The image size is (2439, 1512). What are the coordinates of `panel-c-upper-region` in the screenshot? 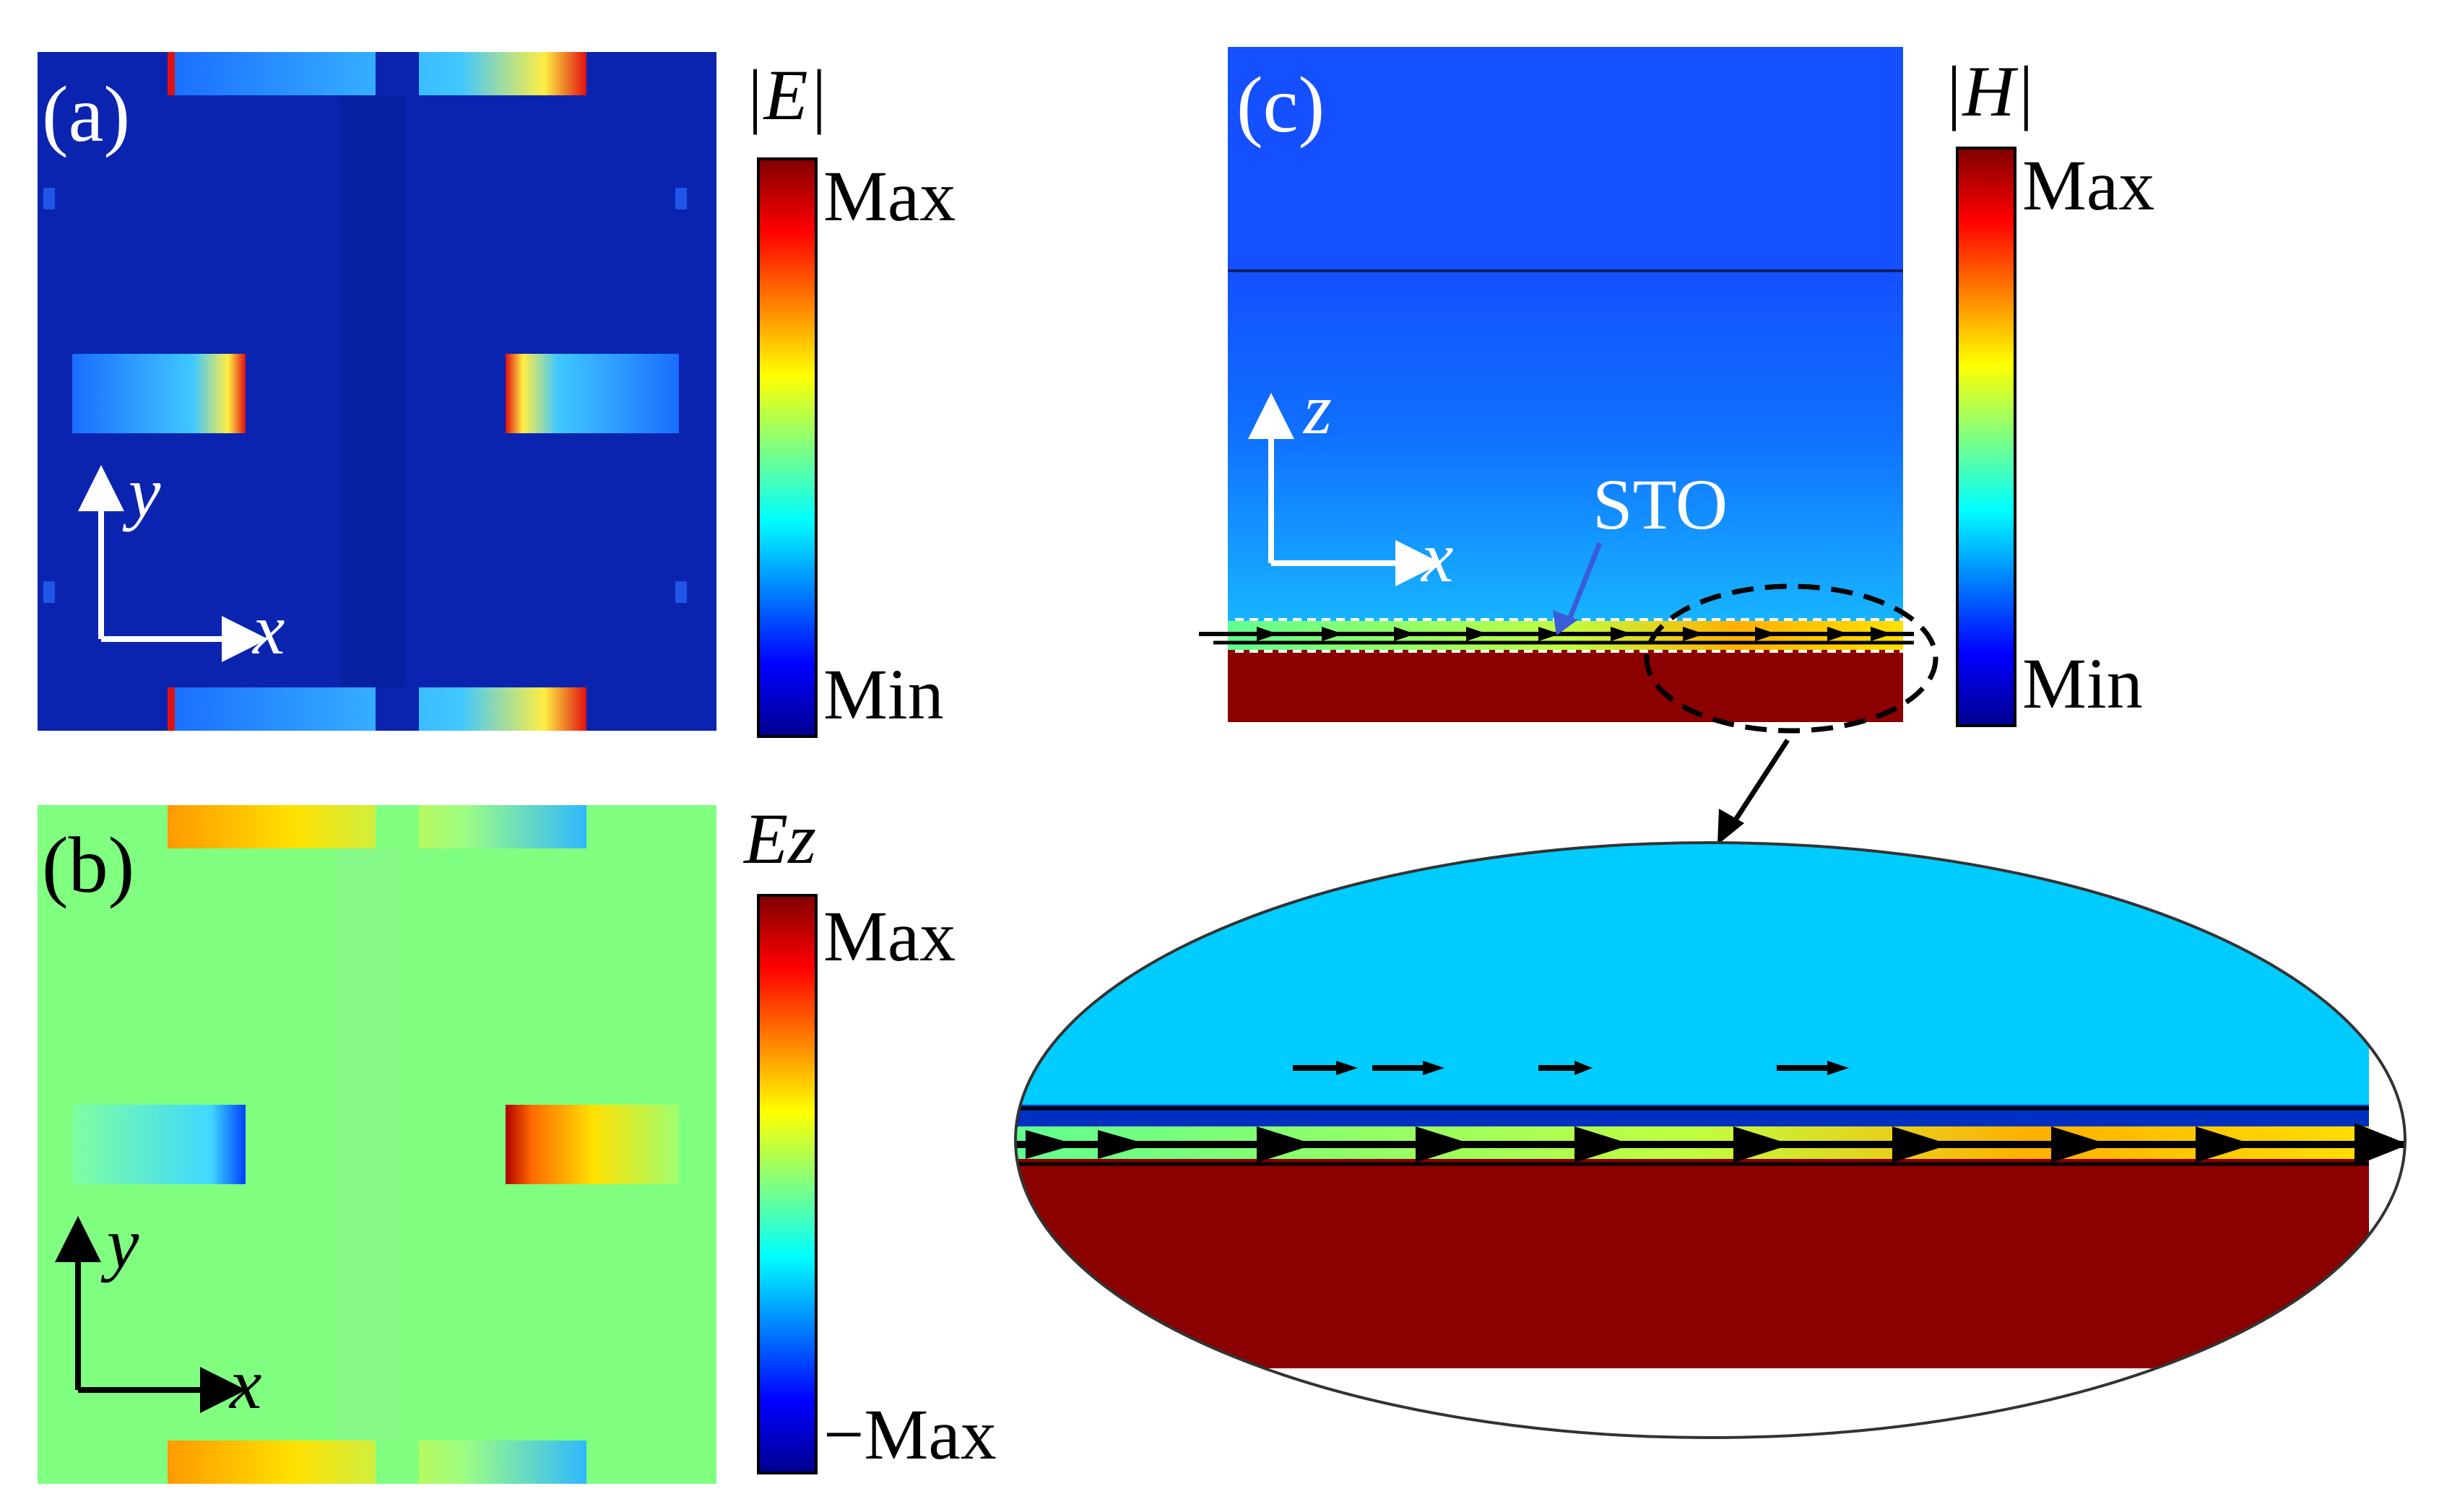 It's located at (1565, 159).